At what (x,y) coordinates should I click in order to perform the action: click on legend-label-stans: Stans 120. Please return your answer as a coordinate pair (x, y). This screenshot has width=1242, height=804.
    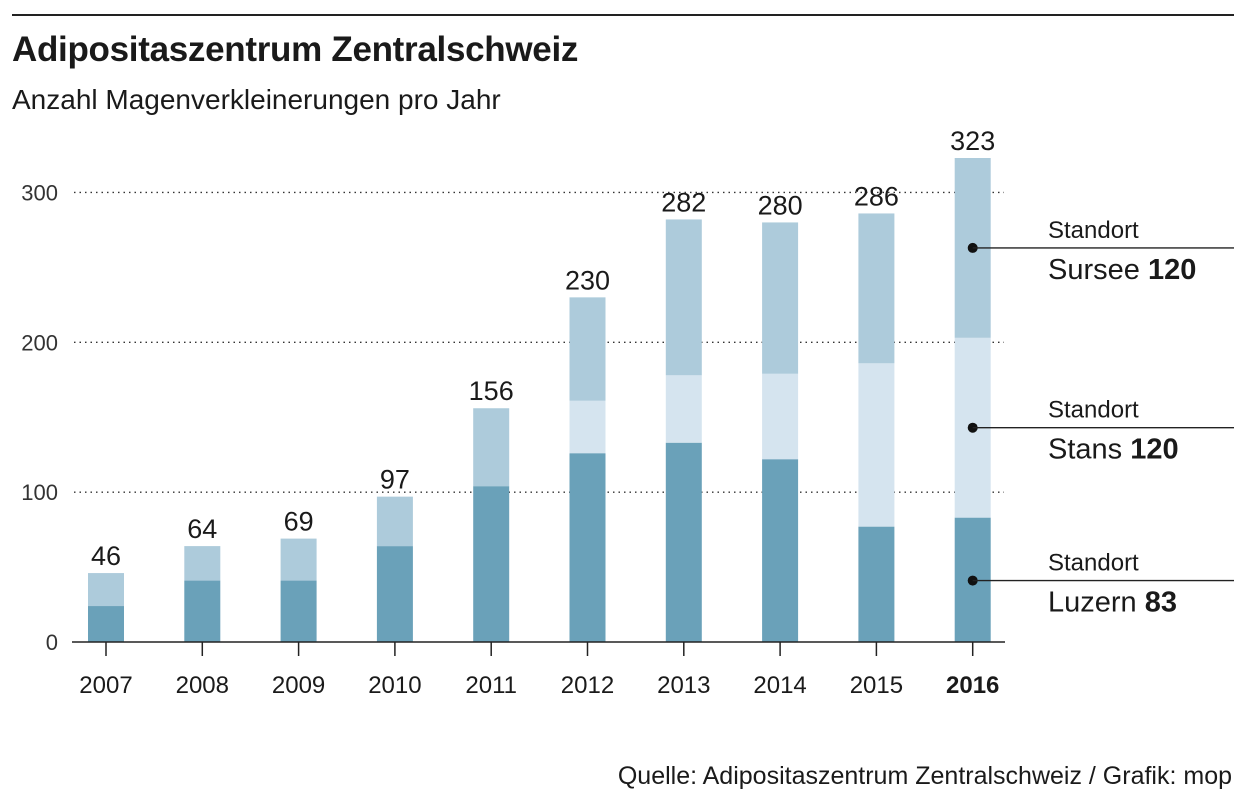
    Looking at the image, I should click on (1113, 450).